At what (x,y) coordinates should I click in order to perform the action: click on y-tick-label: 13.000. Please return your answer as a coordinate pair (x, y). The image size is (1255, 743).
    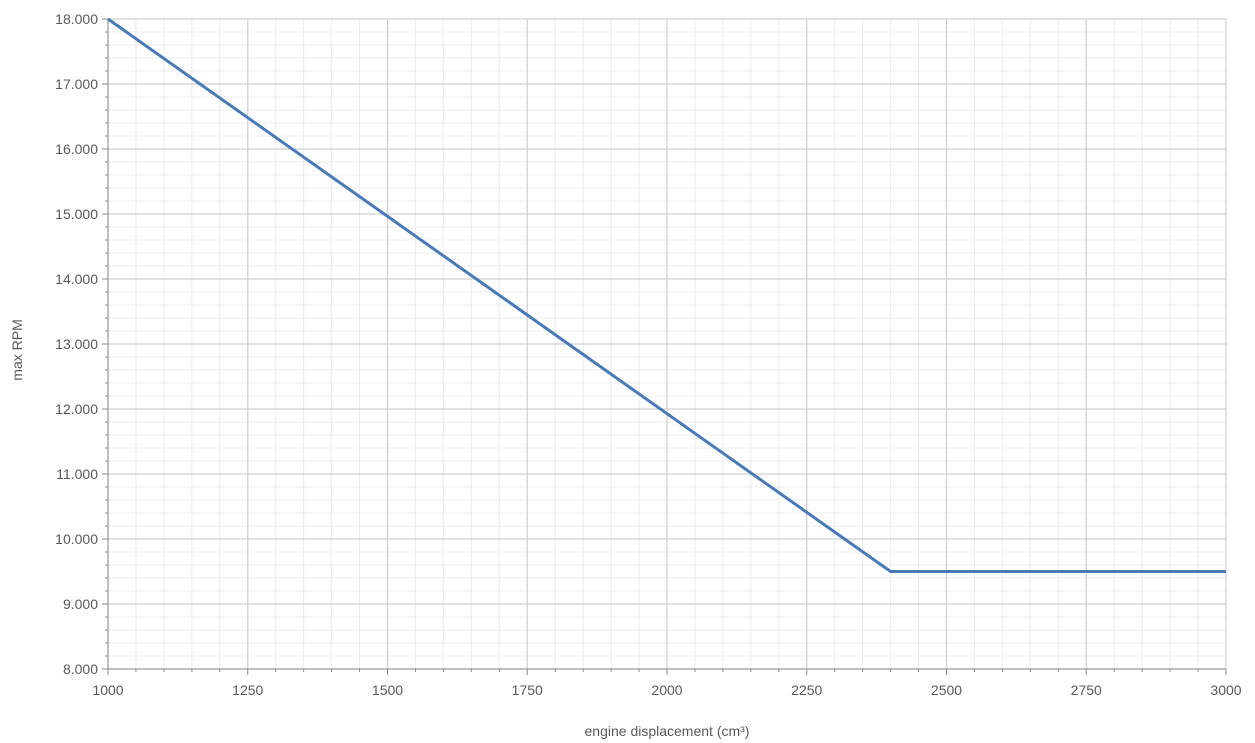
    Looking at the image, I should click on (76, 344).